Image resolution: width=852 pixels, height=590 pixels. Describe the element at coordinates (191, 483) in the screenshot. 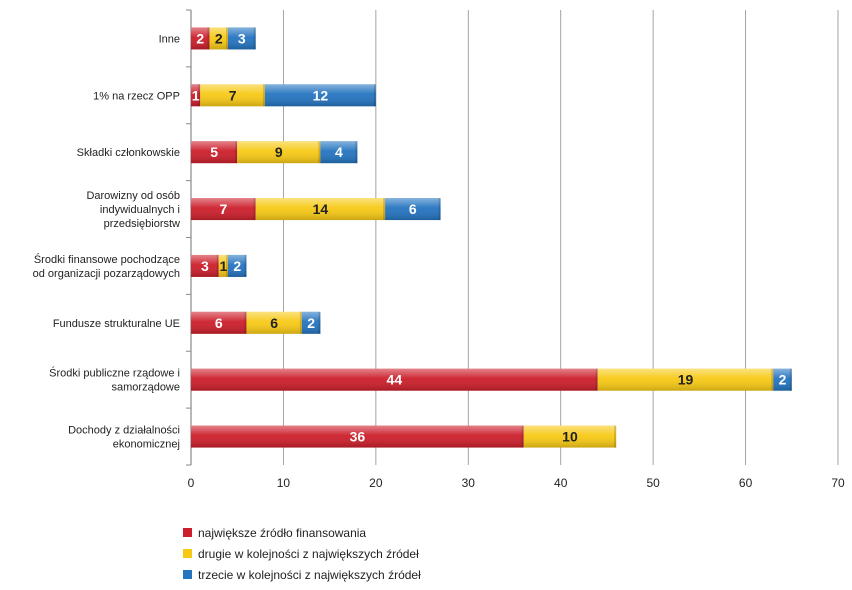

I see `x-tick-label: 0` at that location.